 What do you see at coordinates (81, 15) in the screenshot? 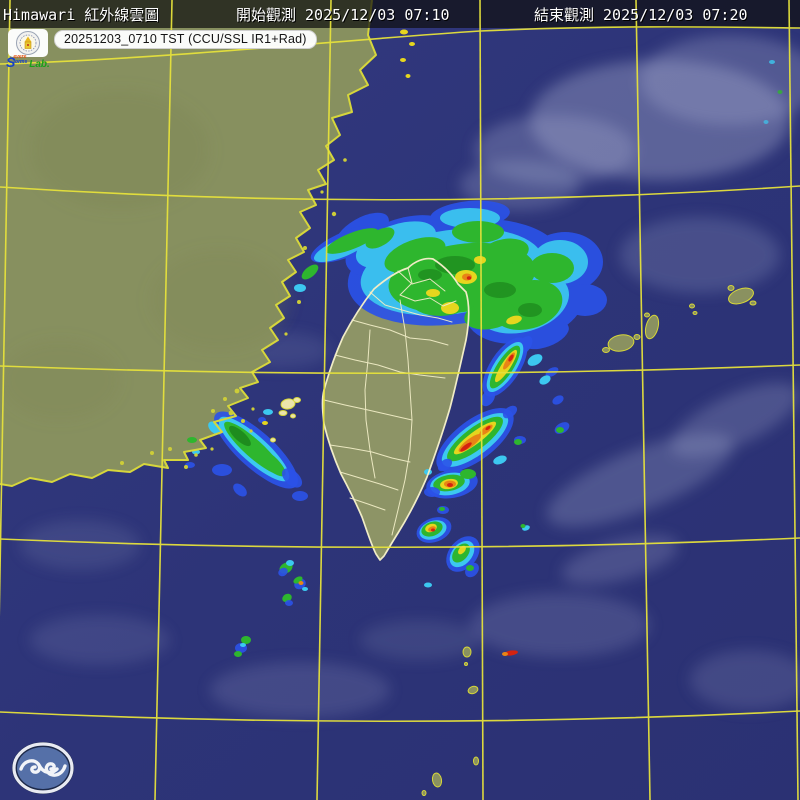
I see `image-title: Himawari 紅外線雲圖` at bounding box center [81, 15].